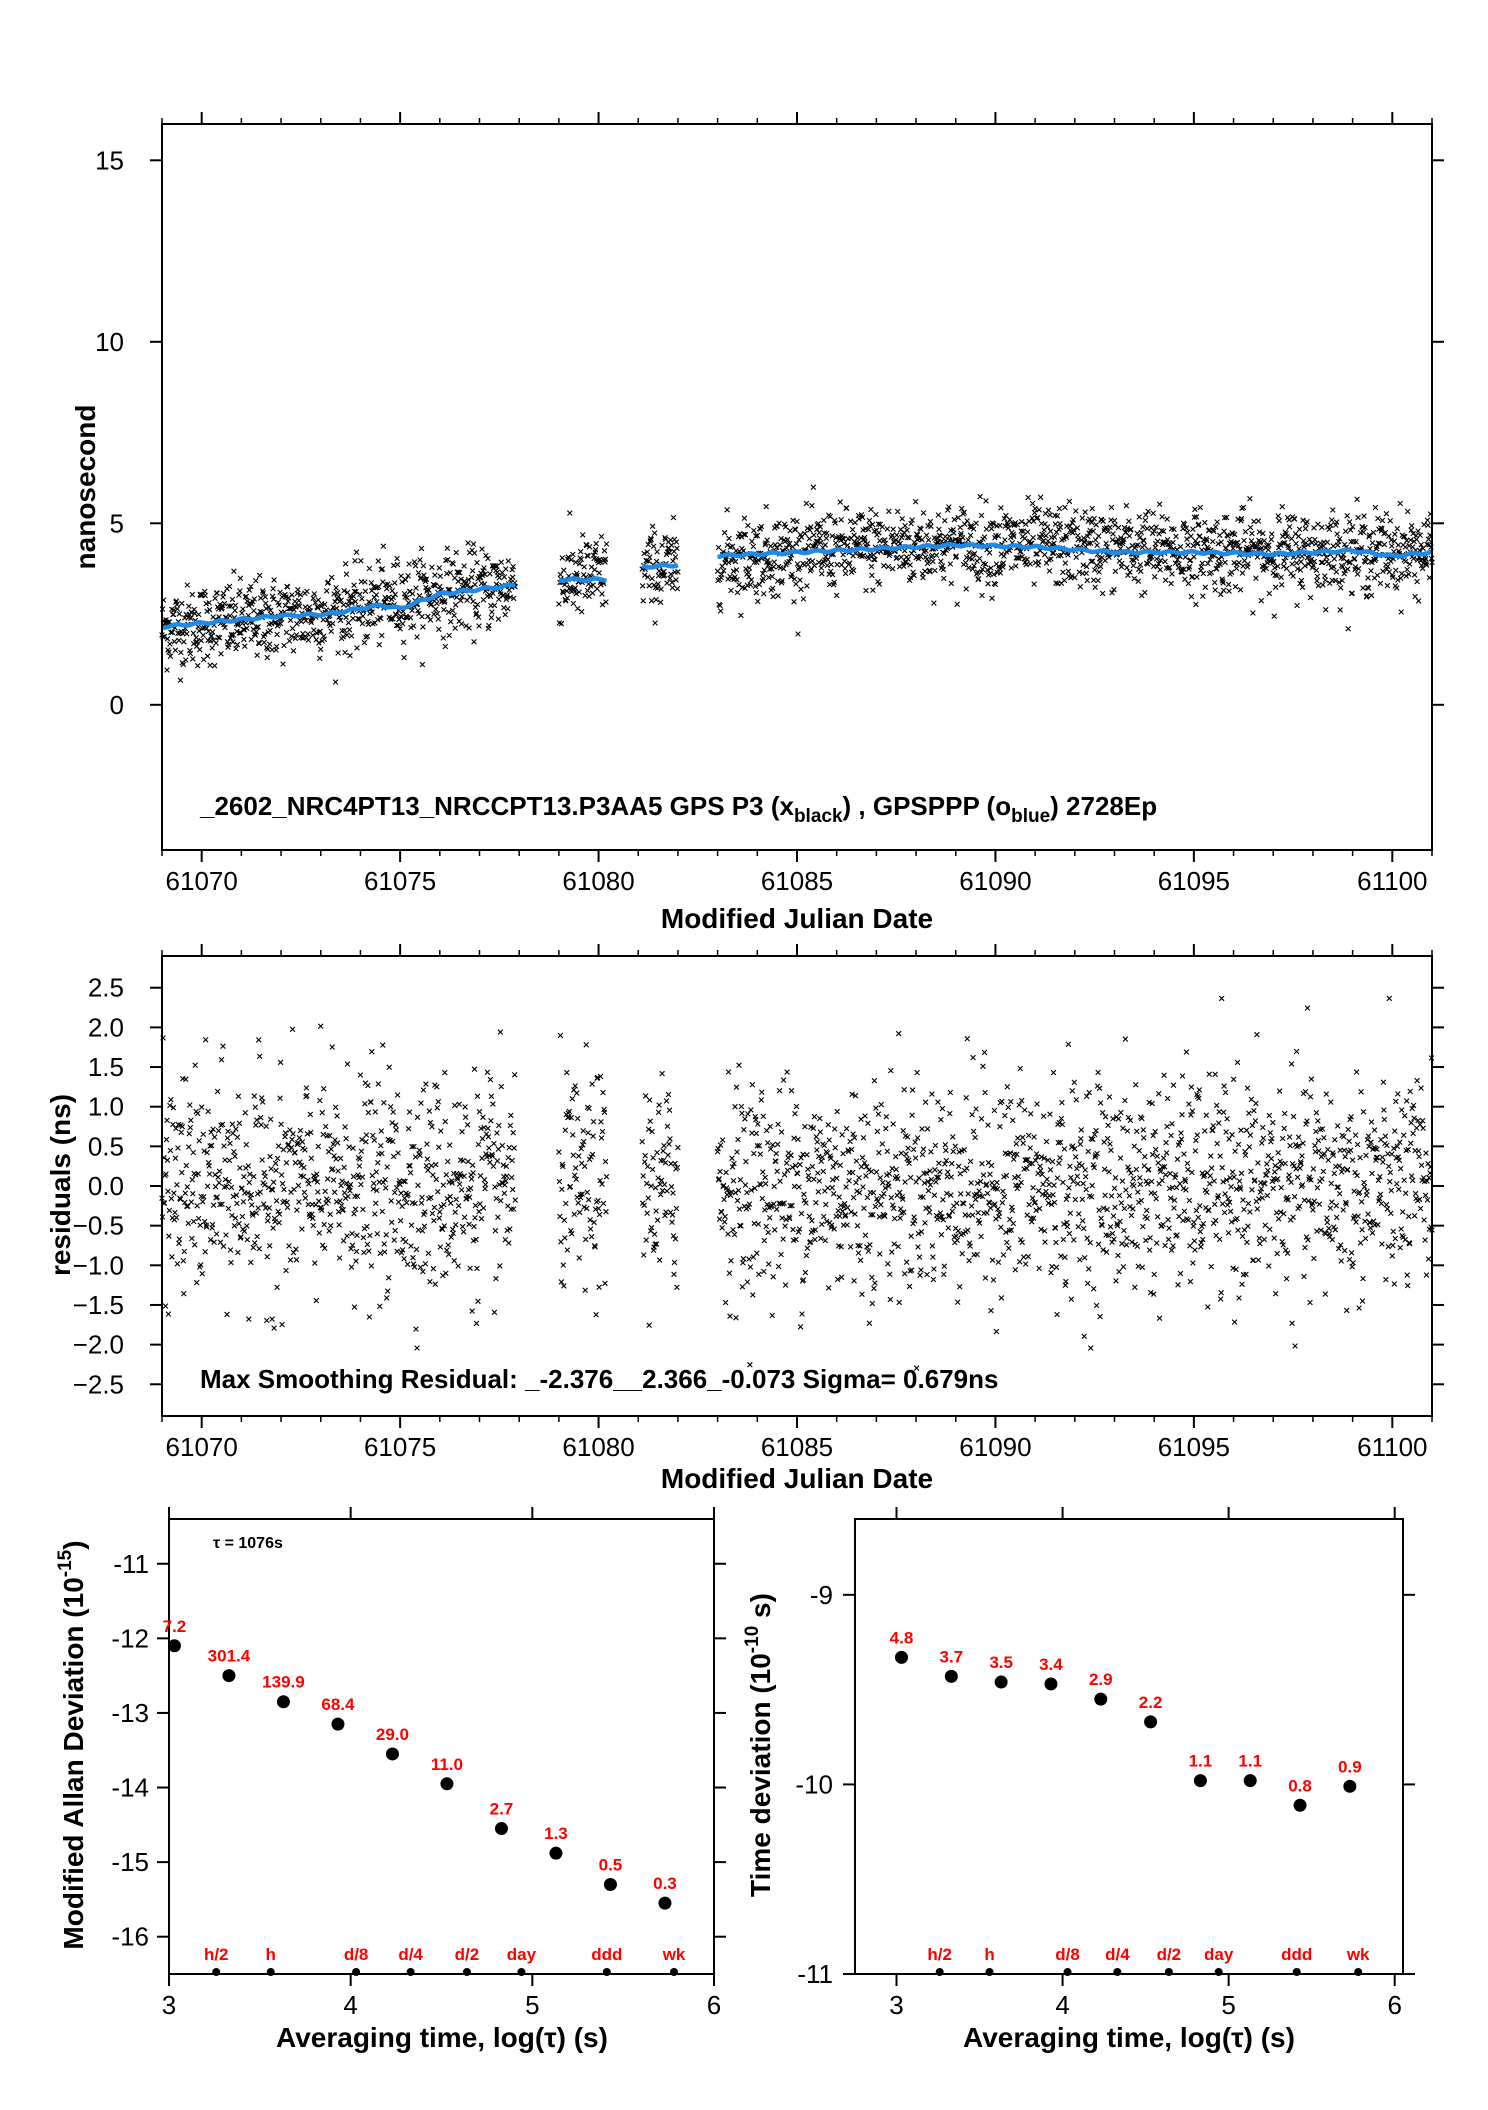  I want to click on deviation-point, so click(665, 1903).